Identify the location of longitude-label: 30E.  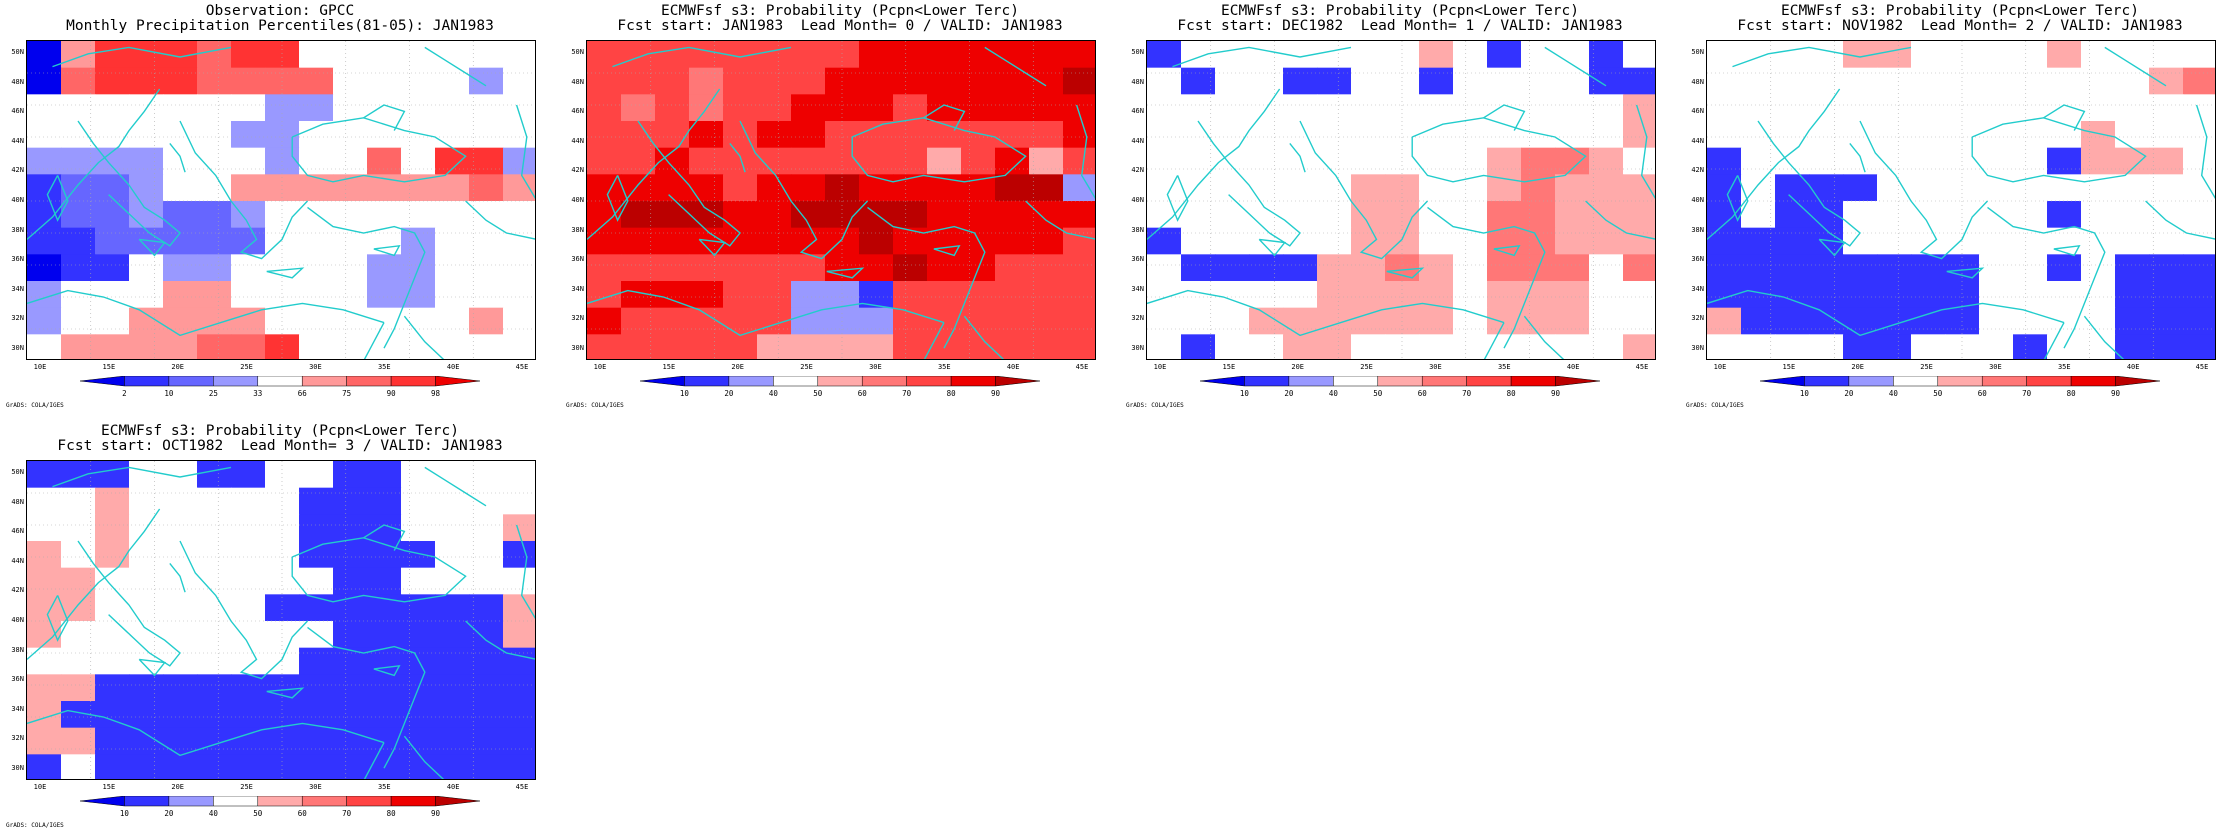
(315, 787).